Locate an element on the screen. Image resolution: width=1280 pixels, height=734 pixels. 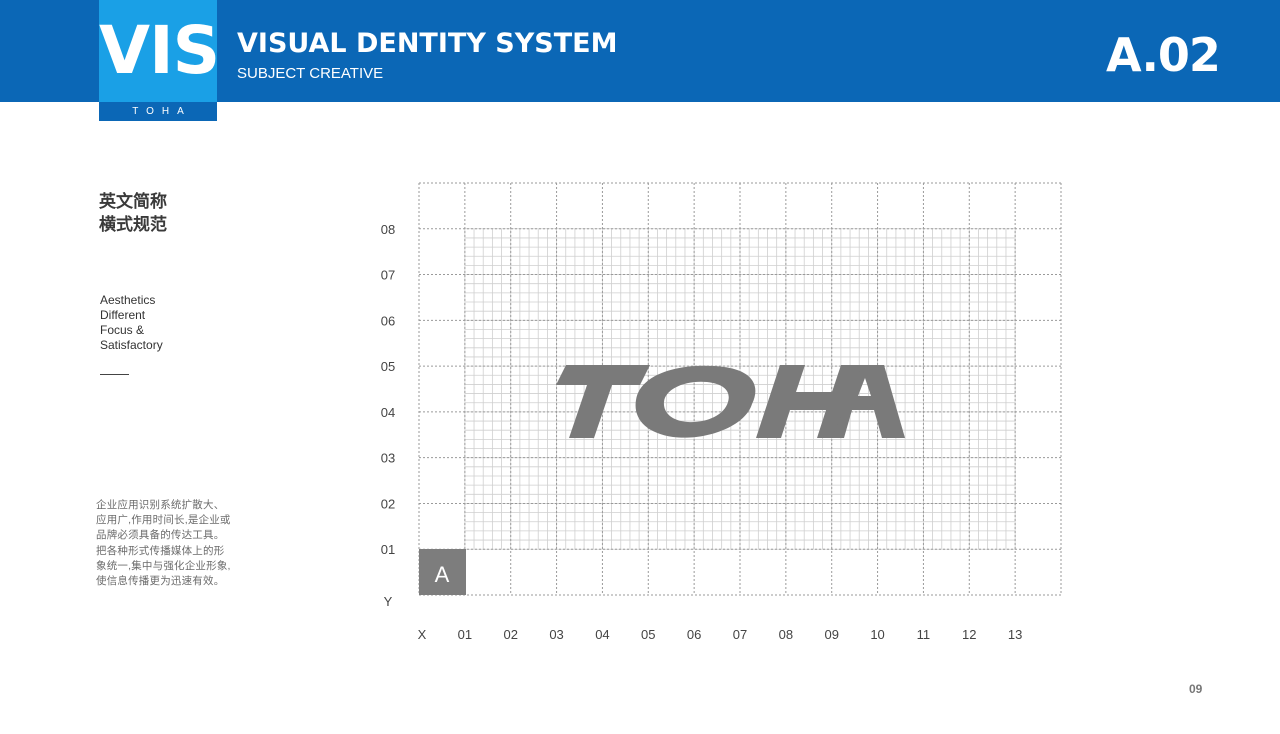
brand-block: VIS is located at coordinates (159, 51).